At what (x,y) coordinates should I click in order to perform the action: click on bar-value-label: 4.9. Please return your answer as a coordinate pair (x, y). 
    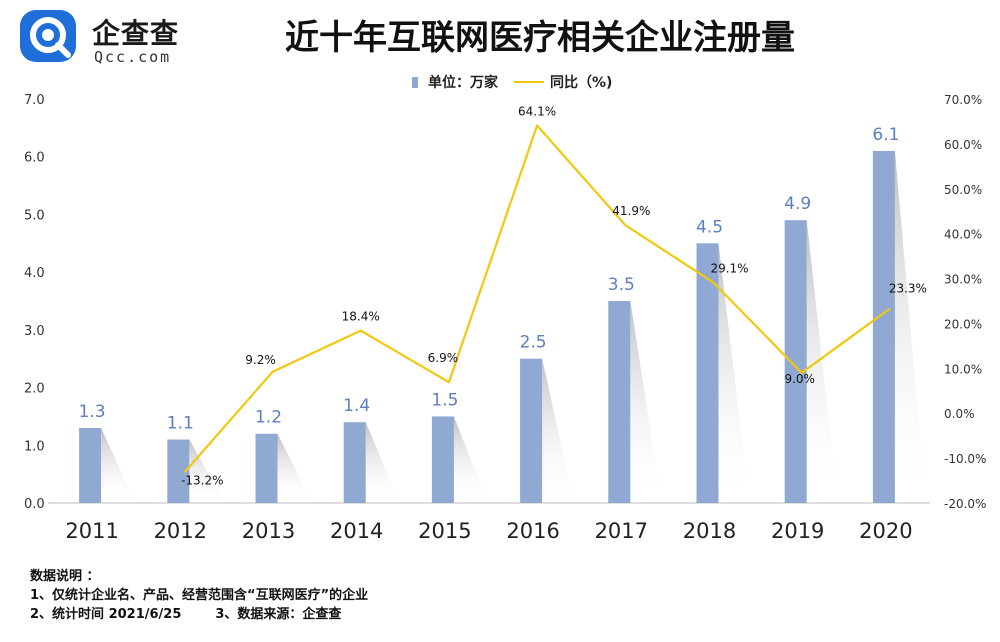
    Looking at the image, I should click on (797, 204).